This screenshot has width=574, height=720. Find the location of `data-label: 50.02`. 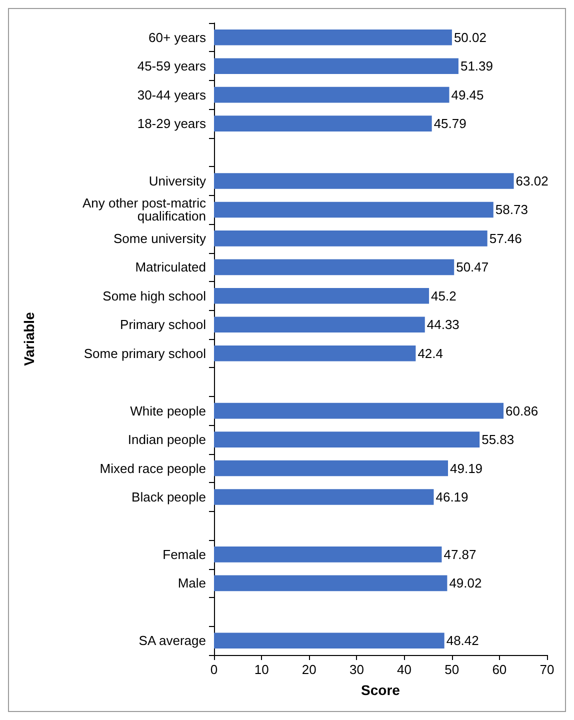

data-label: 50.02 is located at coordinates (470, 37).